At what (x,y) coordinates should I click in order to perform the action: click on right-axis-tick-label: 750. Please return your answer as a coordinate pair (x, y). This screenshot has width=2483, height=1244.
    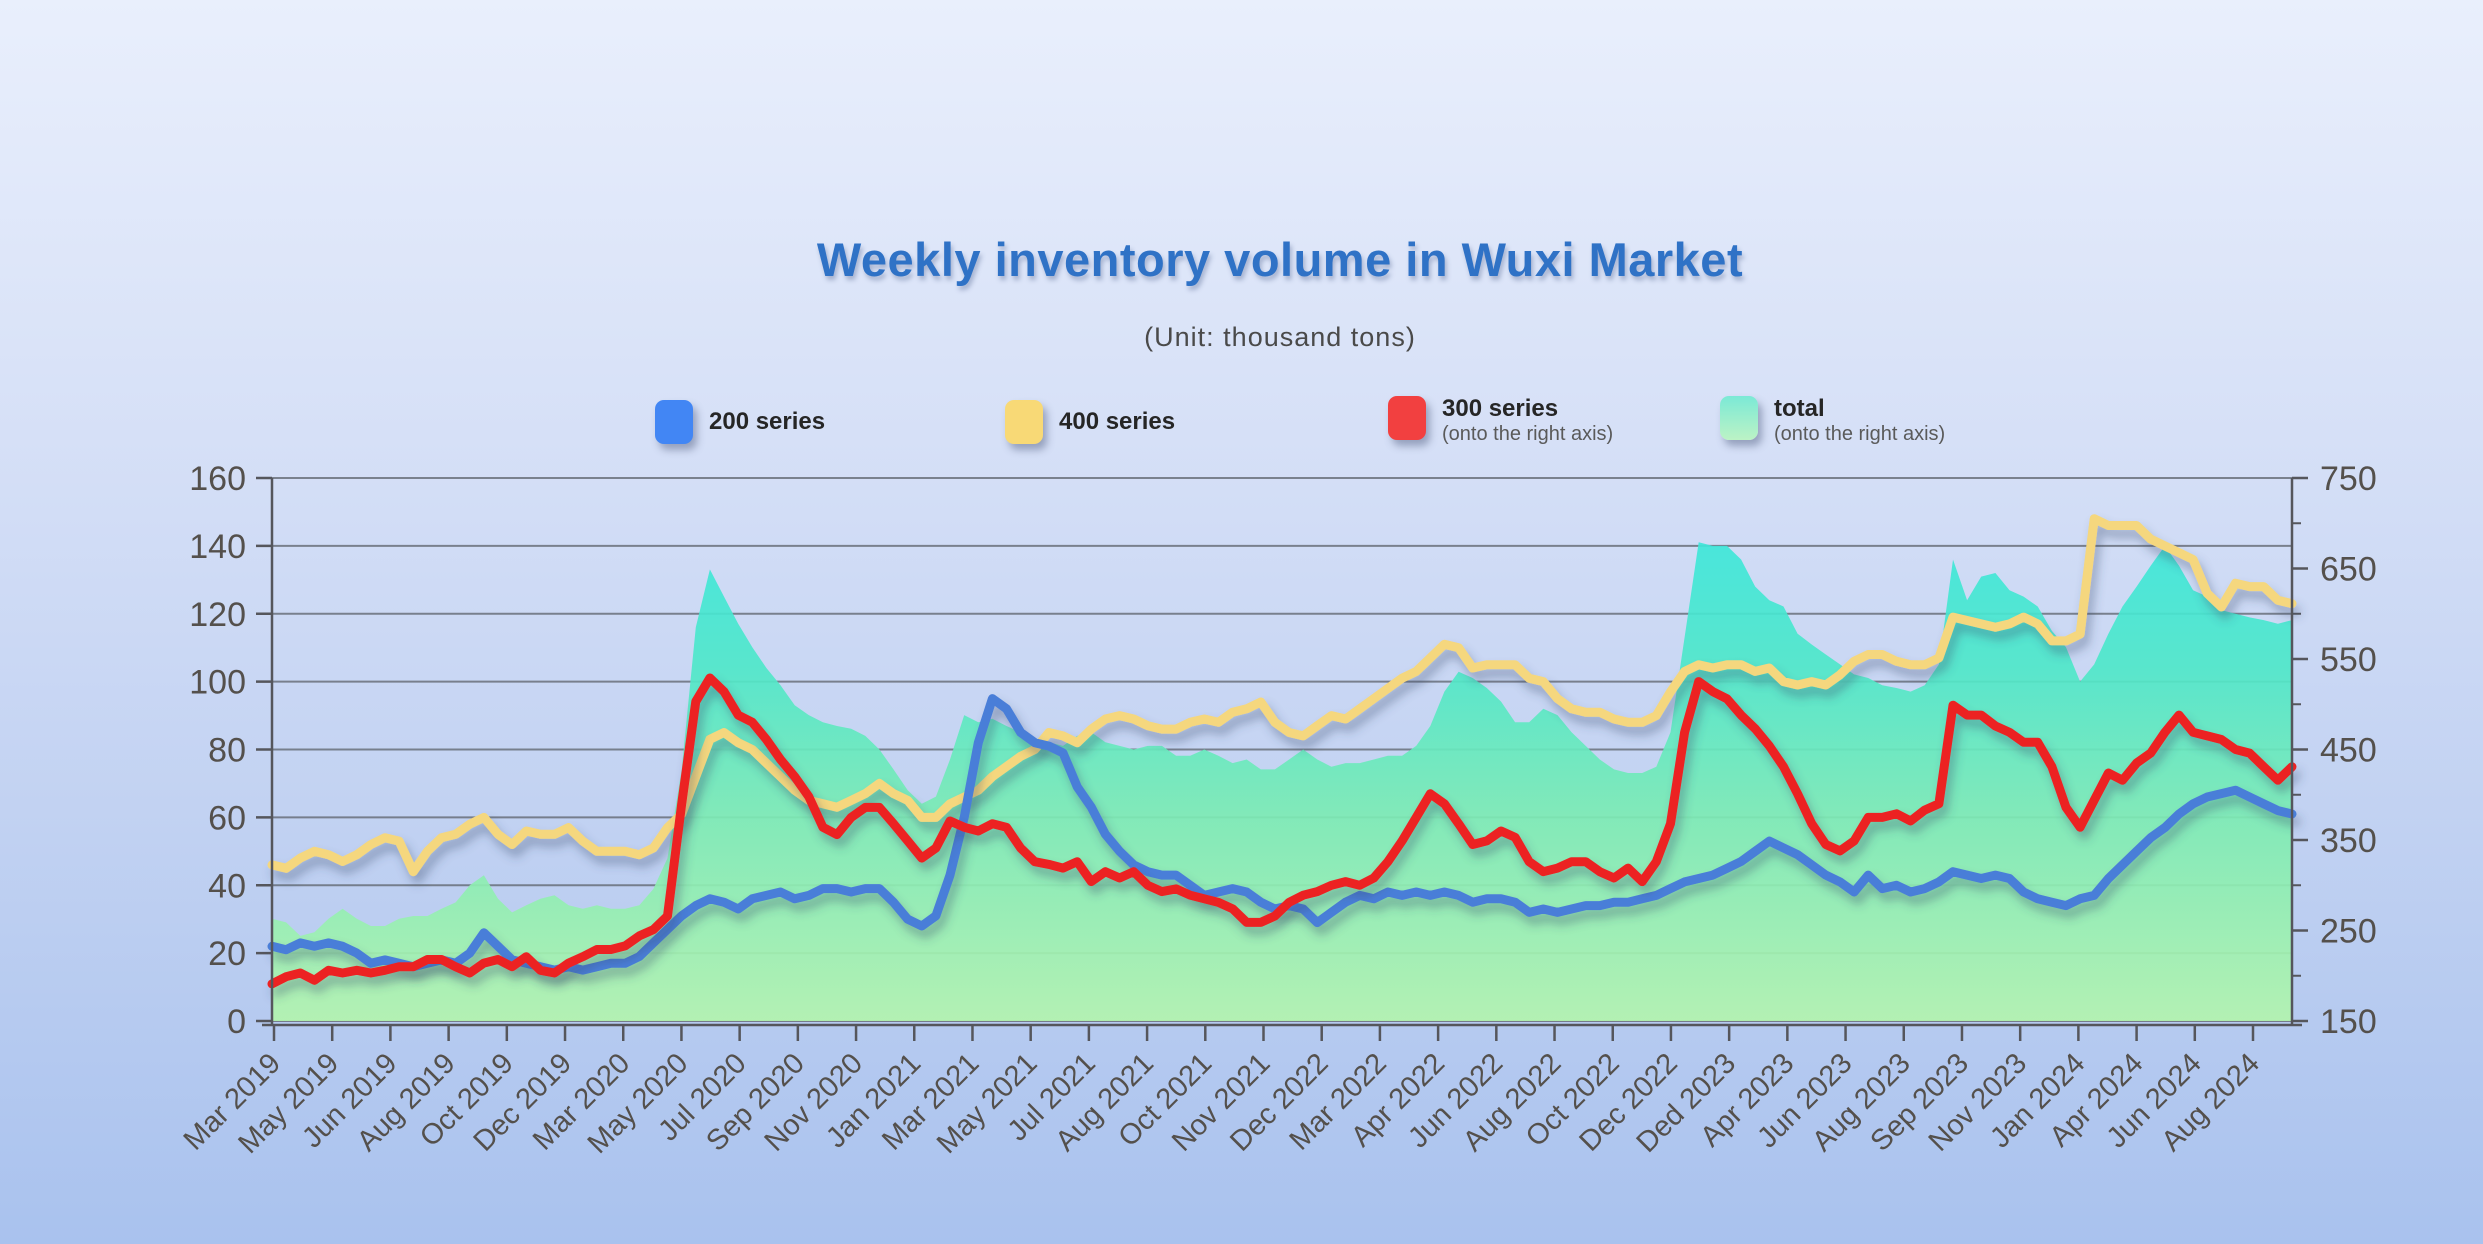
    Looking at the image, I should click on (2348, 479).